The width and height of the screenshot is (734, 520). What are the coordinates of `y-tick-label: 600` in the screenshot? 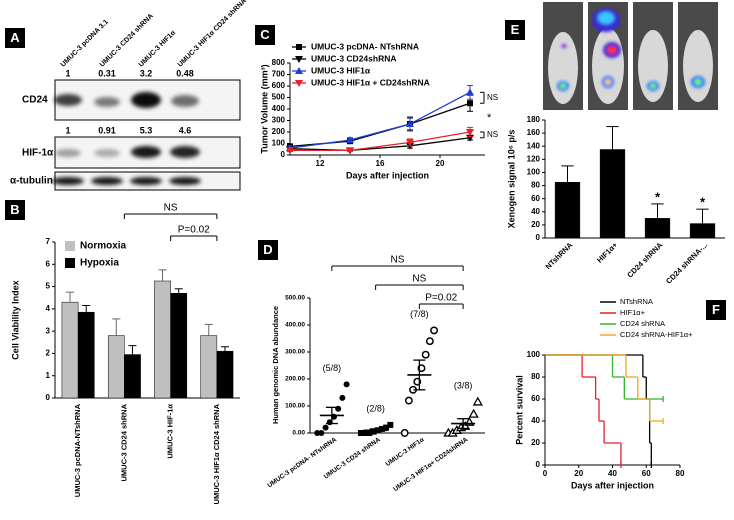 It's located at (279, 85).